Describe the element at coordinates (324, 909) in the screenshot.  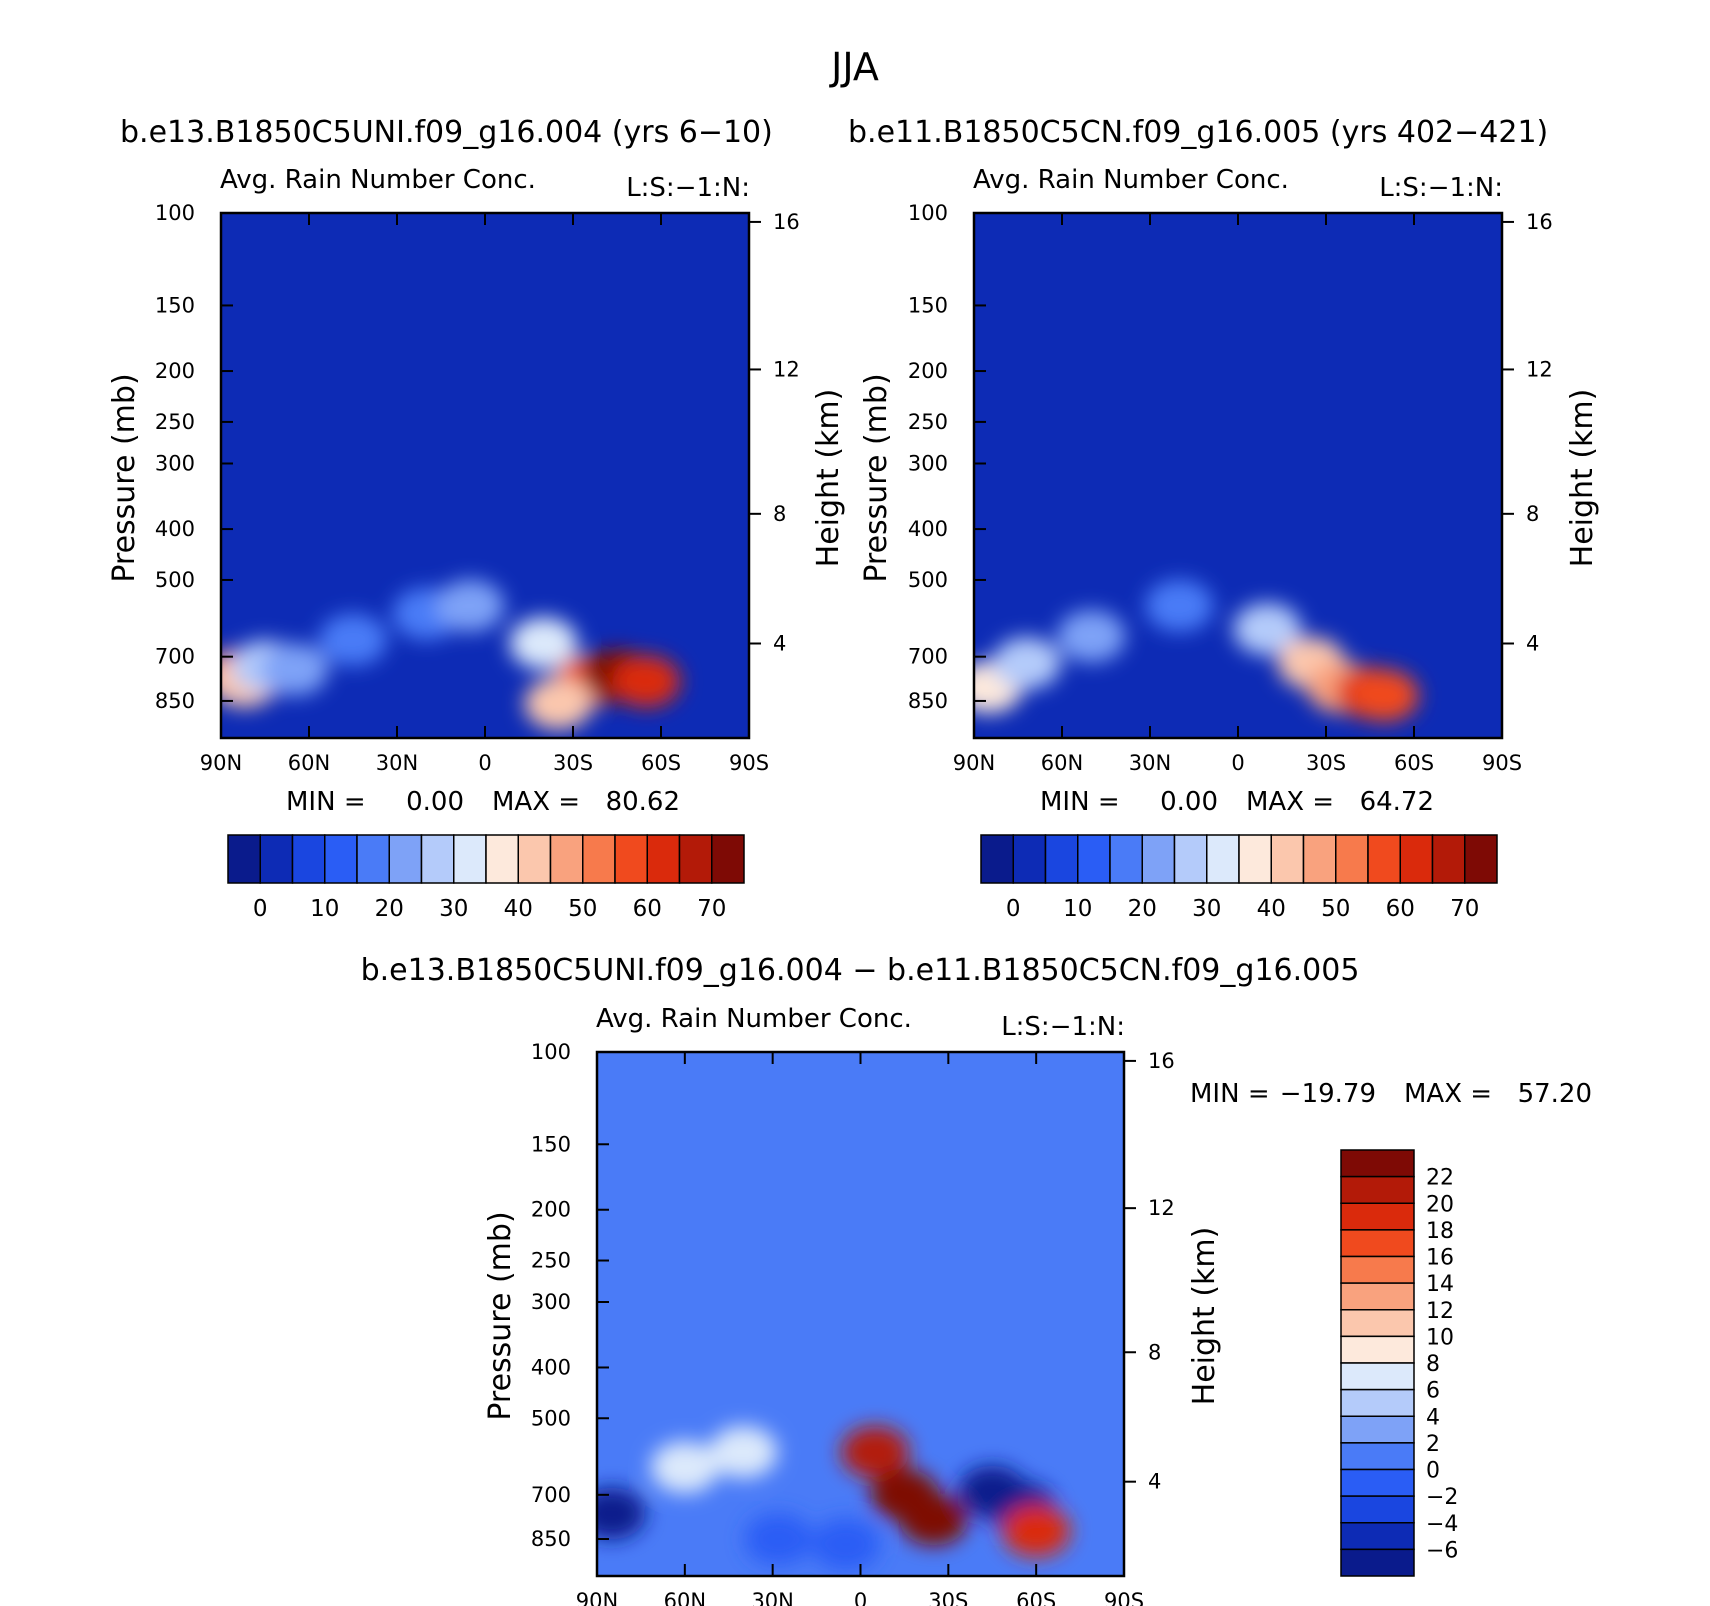
I see `case1-colorbar-label: 10` at that location.